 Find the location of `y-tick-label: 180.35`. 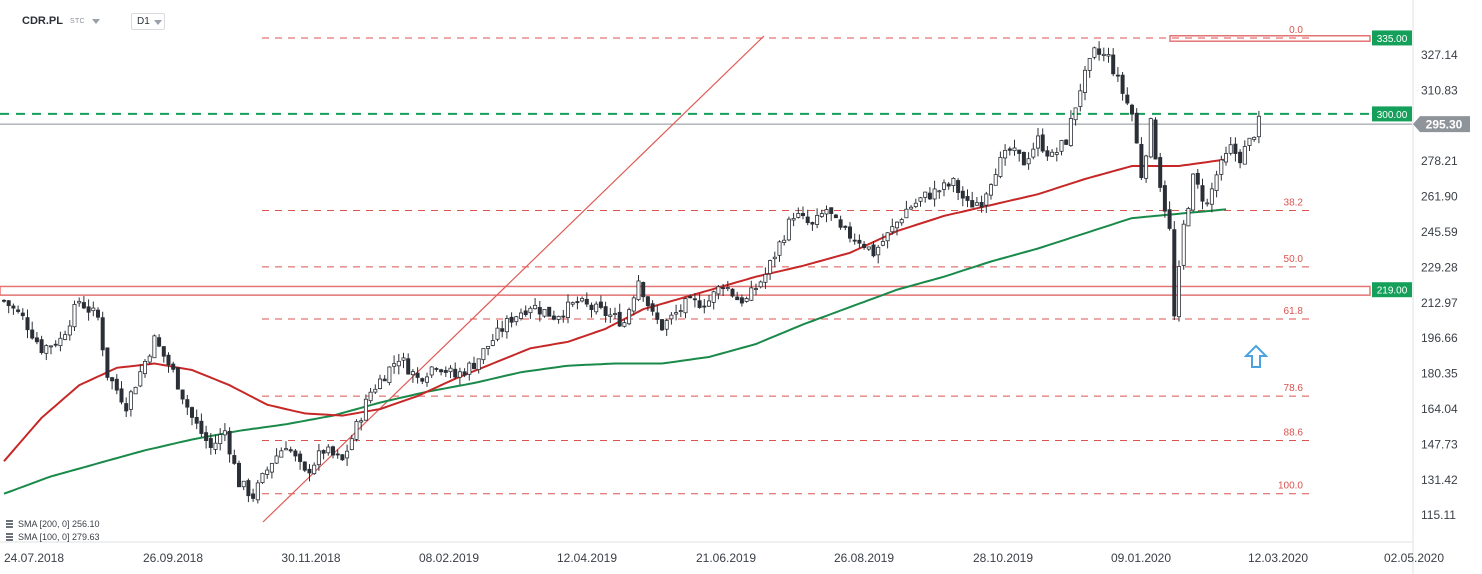

y-tick-label: 180.35 is located at coordinates (1439, 374).